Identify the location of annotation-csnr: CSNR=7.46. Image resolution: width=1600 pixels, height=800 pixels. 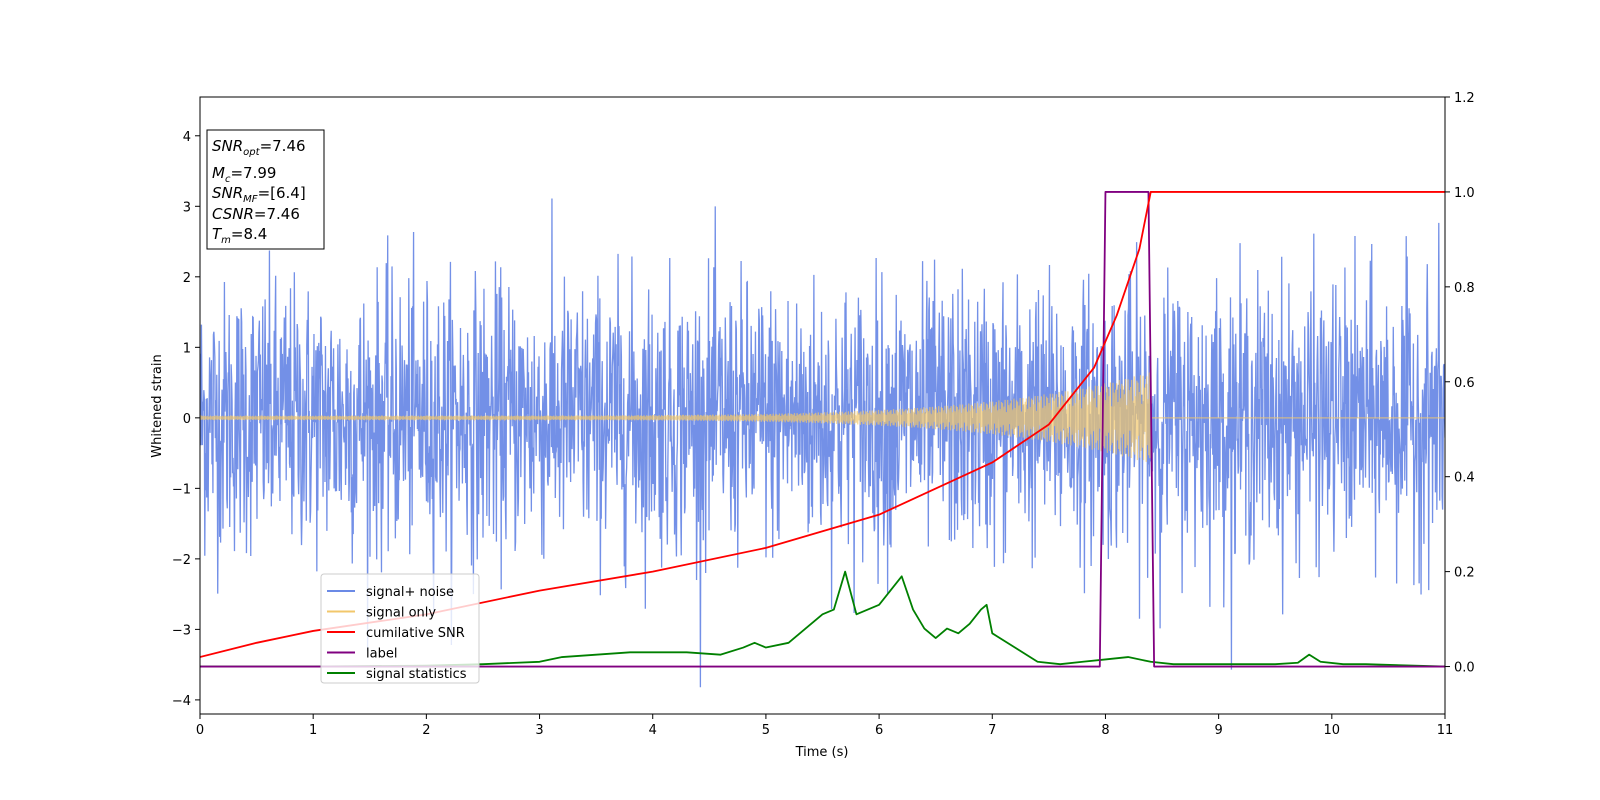
(256, 214).